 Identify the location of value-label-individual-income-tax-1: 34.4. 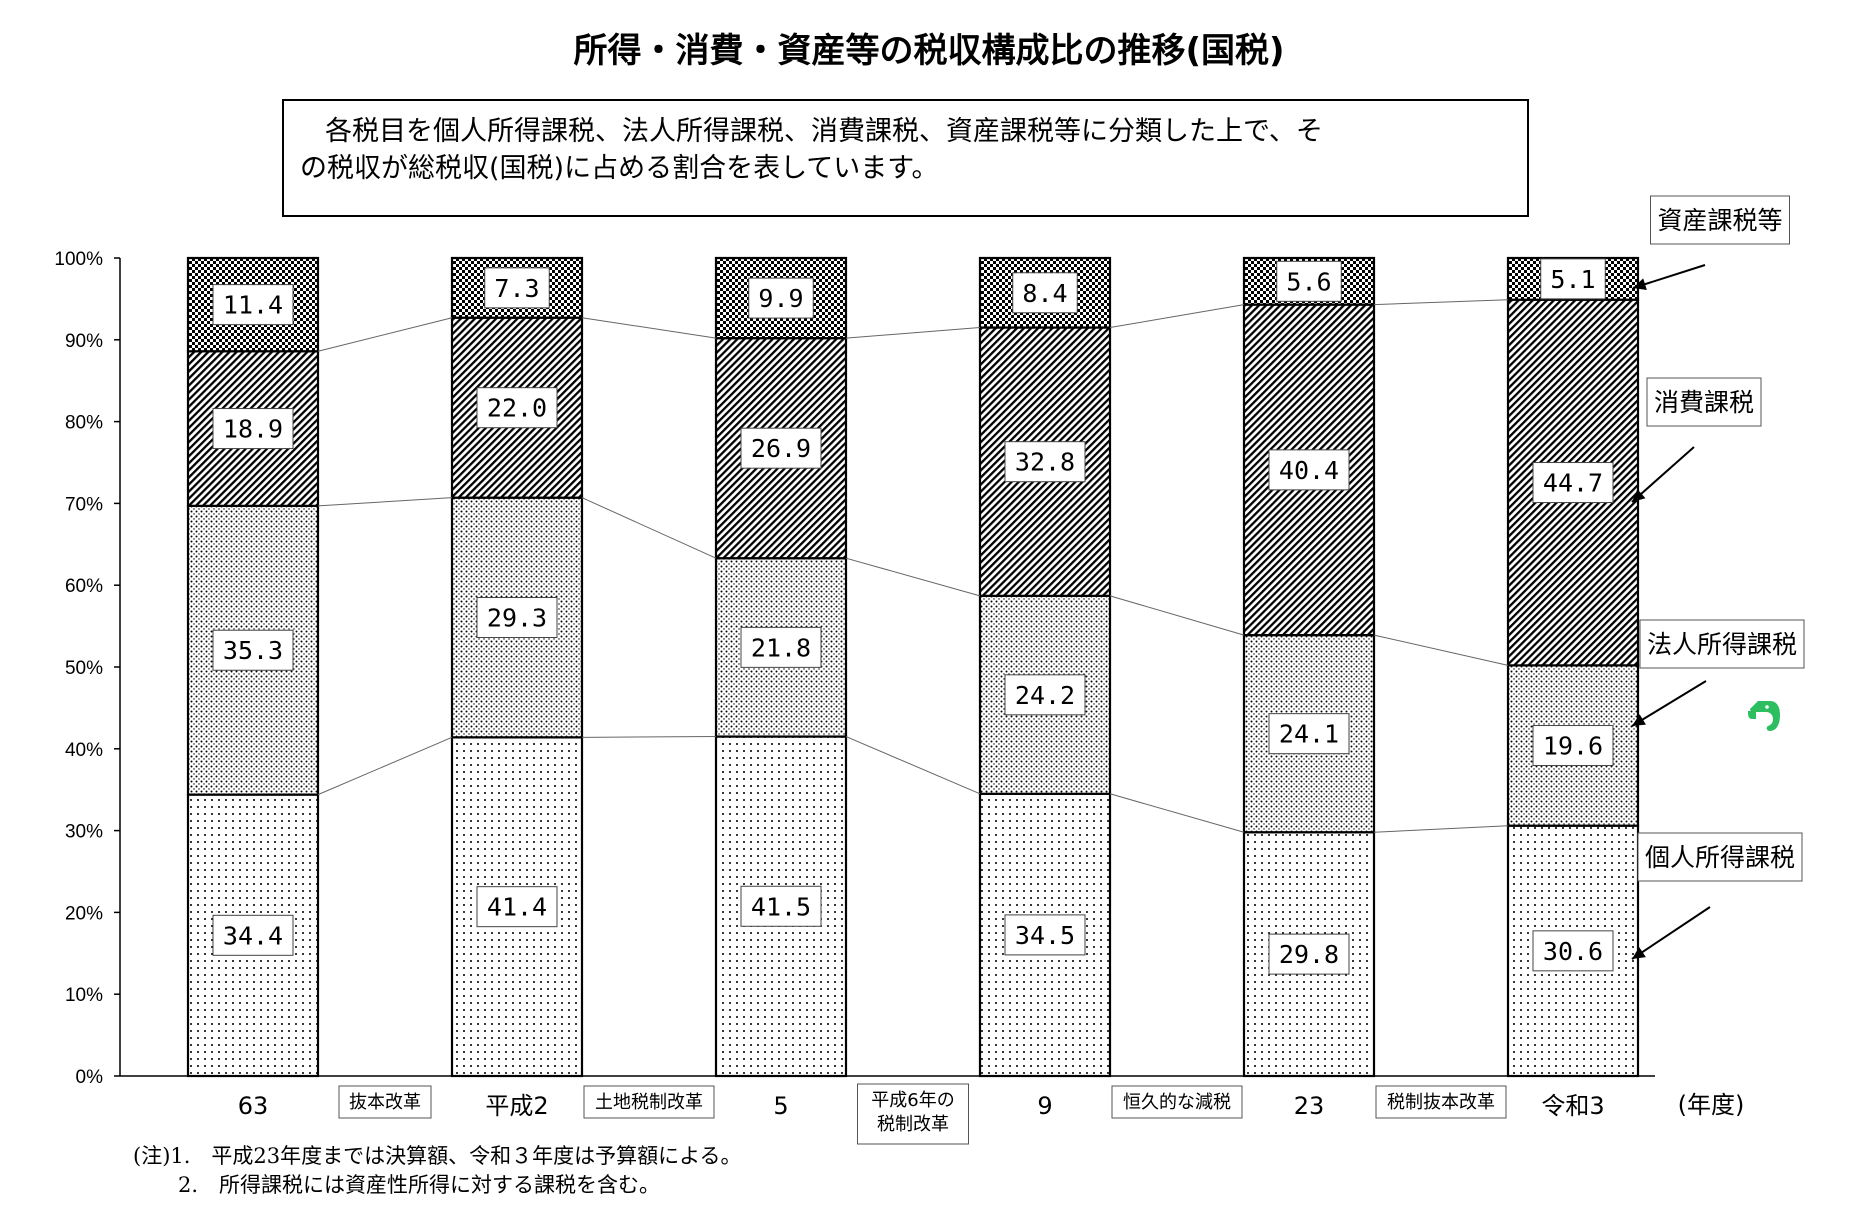
(253, 935).